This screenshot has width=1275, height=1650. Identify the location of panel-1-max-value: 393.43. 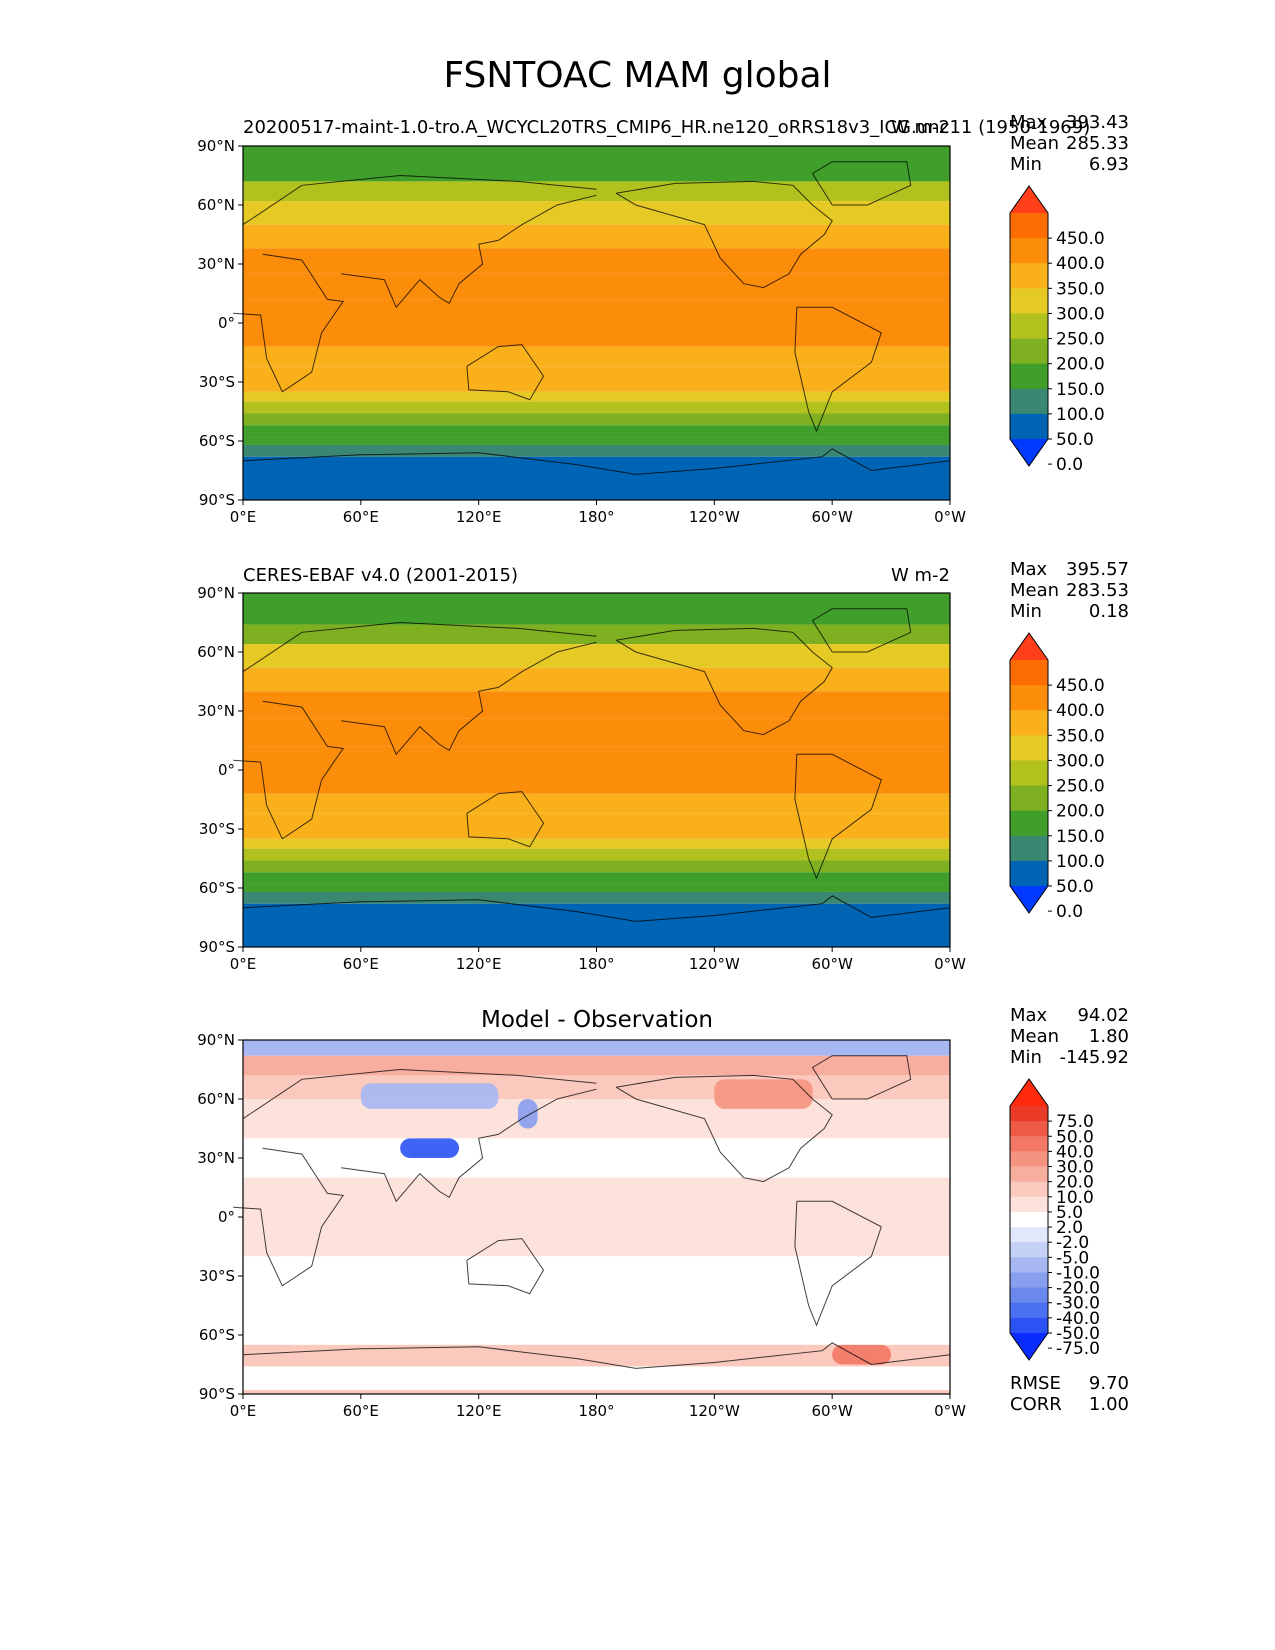
(1097, 122).